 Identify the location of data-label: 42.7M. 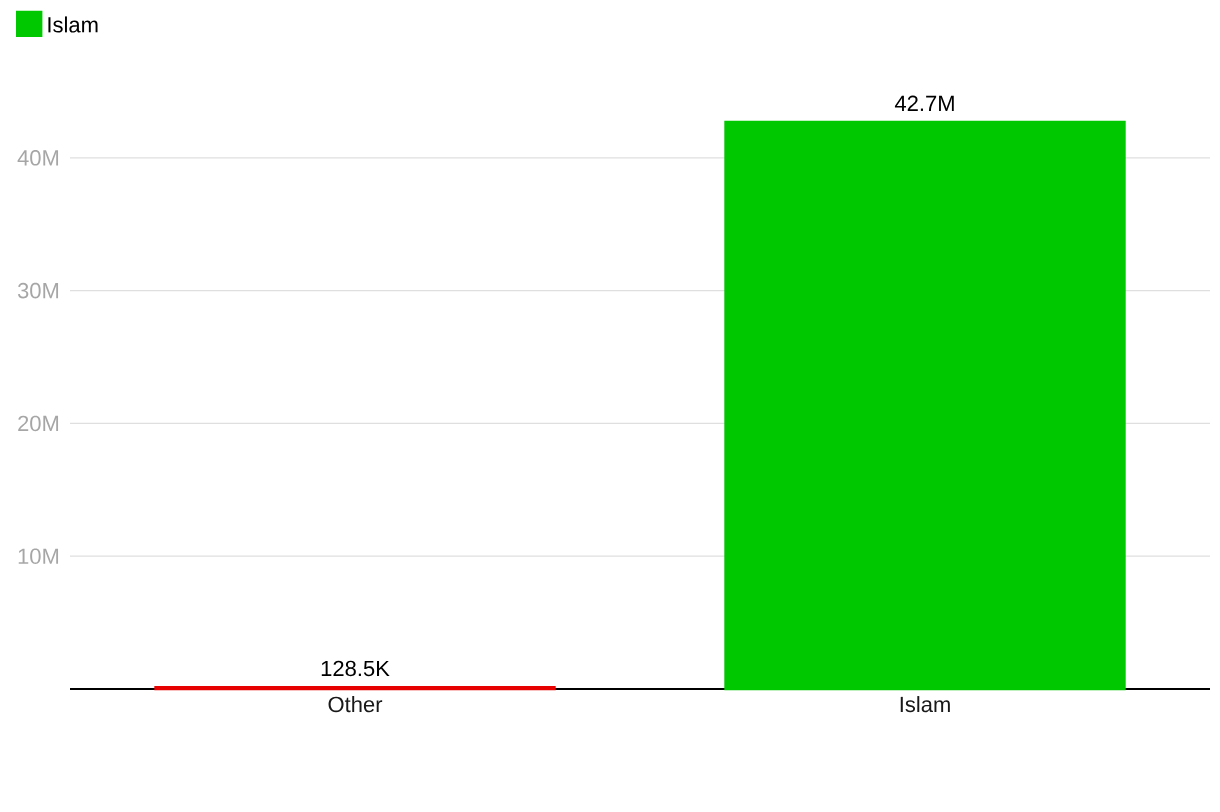
(924, 103).